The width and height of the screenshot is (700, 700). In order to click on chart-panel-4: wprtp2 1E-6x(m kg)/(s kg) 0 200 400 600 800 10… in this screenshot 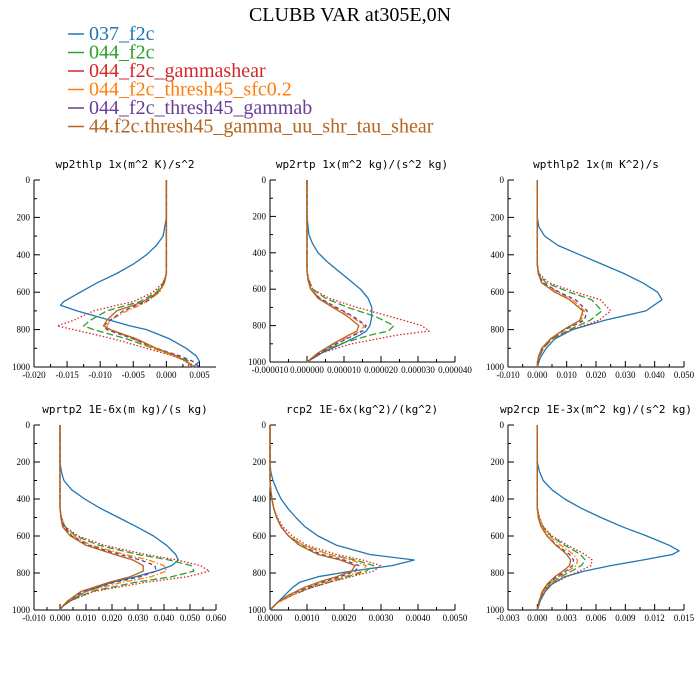, I will do `click(119, 513)`.